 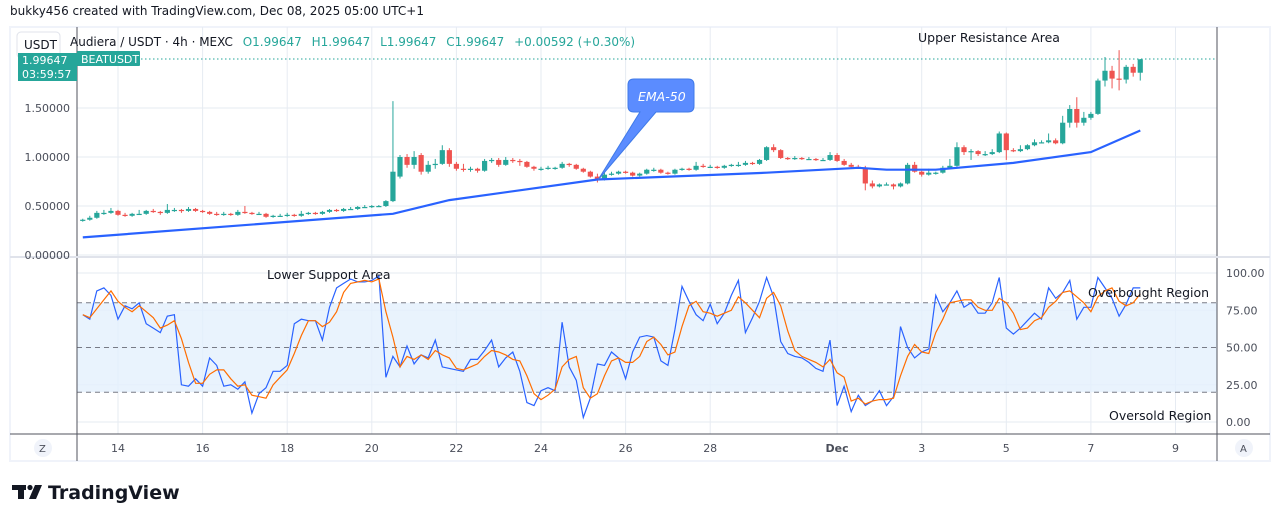 What do you see at coordinates (46, 74) in the screenshot?
I see `bar-countdown: 03:59:57` at bounding box center [46, 74].